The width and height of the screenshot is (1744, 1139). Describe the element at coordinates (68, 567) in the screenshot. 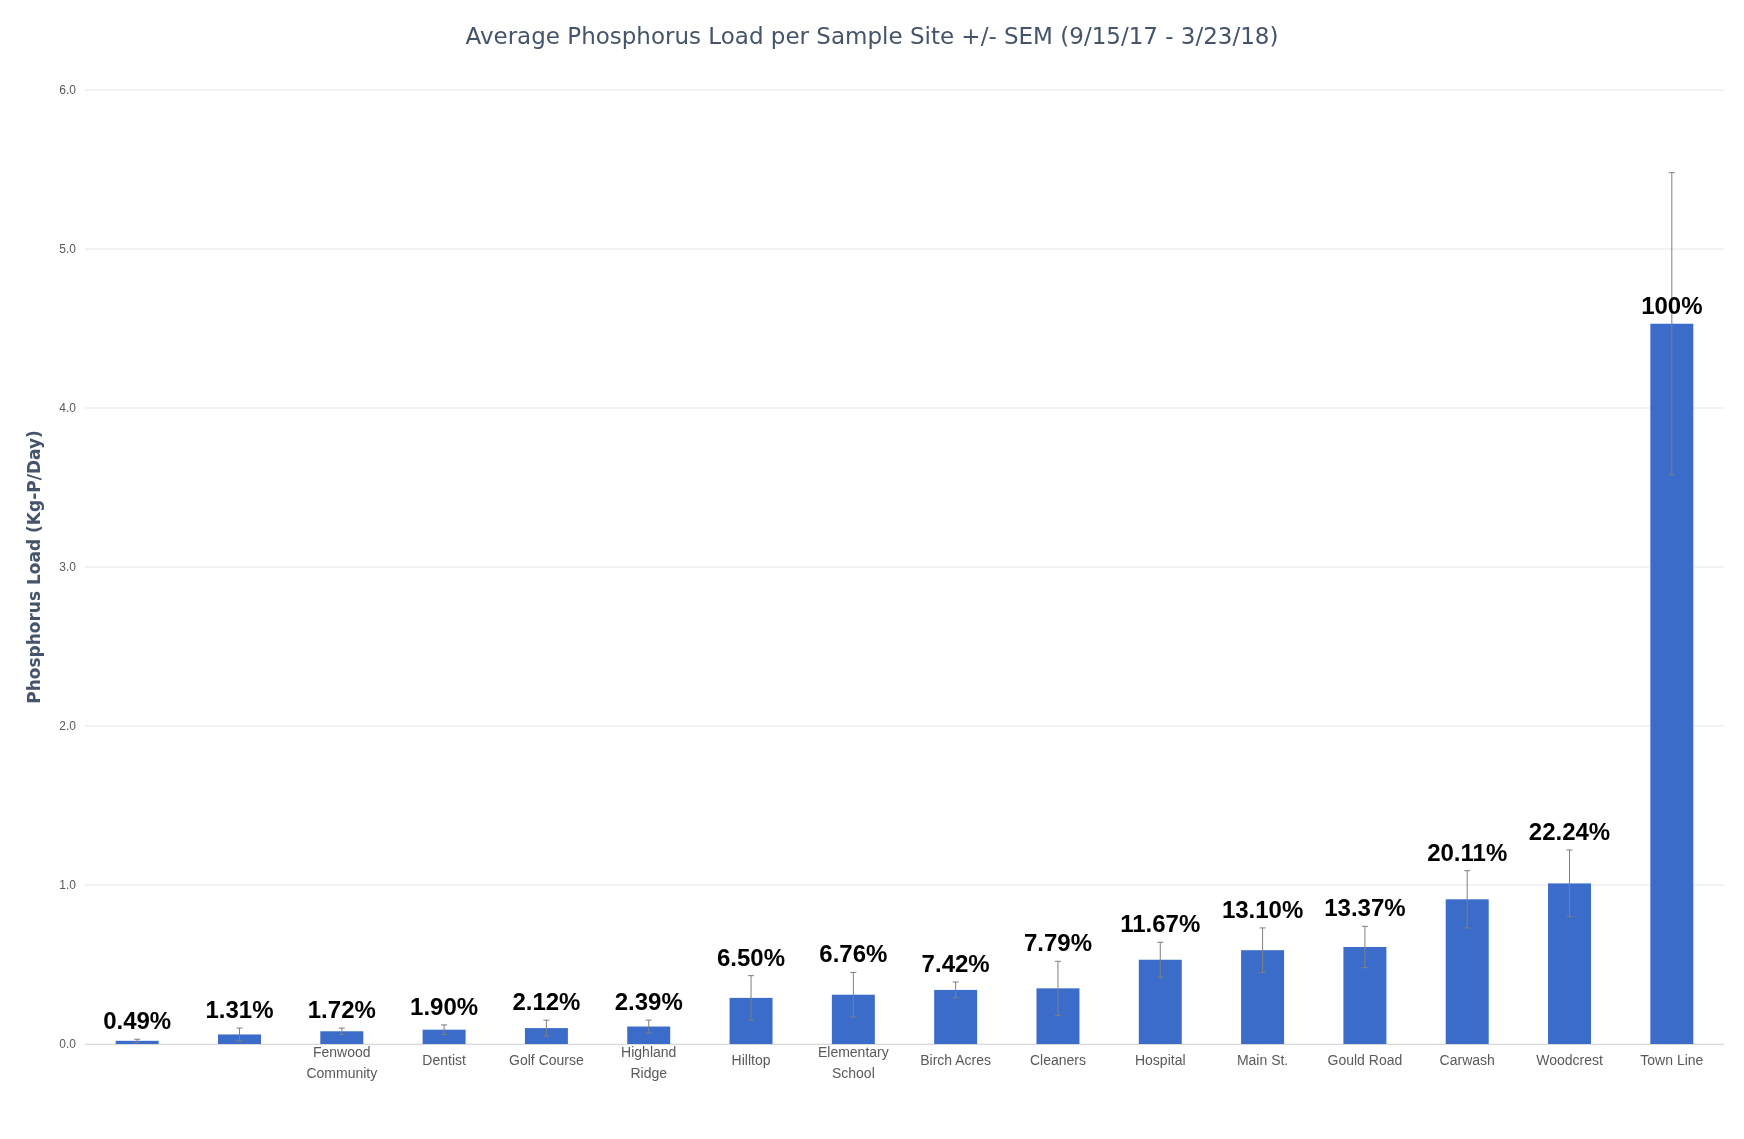

I see `y-tick-label: 3.0` at that location.